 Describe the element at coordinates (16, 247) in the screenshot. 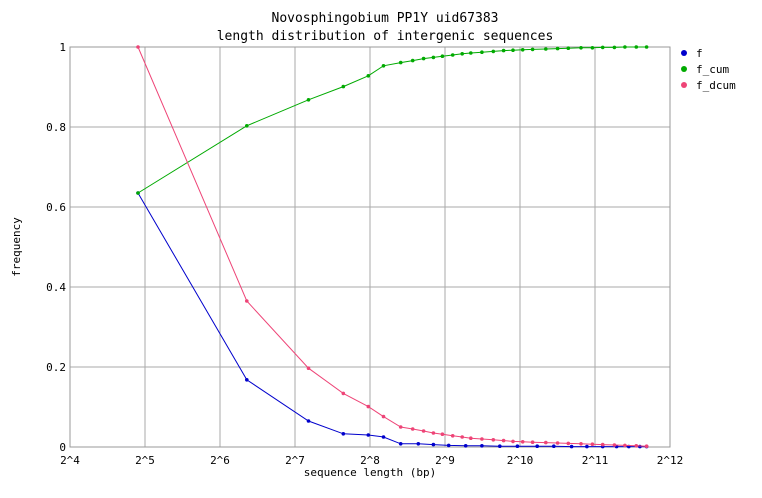

I see `y-axis-label: frequency` at that location.